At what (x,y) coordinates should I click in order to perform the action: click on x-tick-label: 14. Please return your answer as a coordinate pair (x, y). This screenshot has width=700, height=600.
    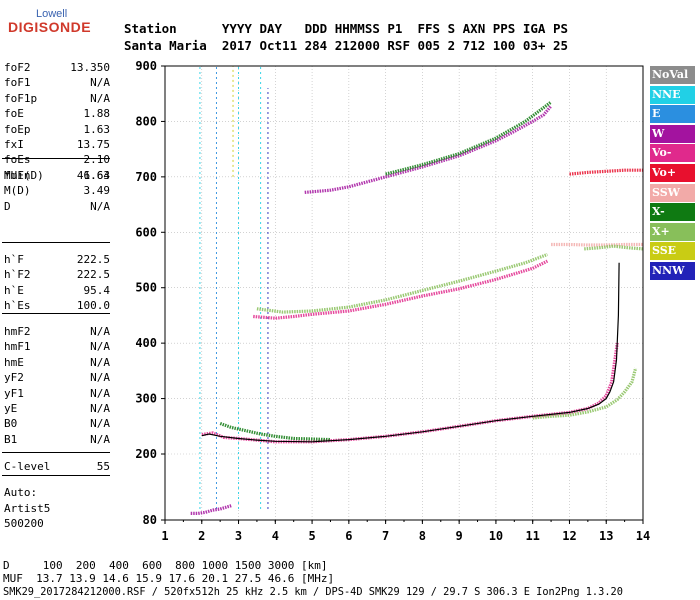
    Looking at the image, I should click on (643, 536).